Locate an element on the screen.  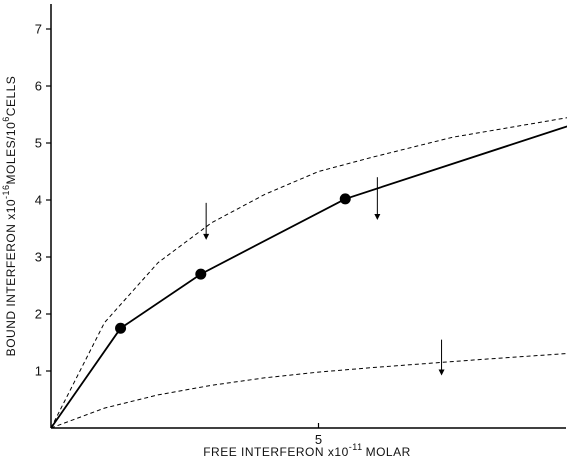
y-axis-title-exponent: -16 is located at coordinates (6, 191).